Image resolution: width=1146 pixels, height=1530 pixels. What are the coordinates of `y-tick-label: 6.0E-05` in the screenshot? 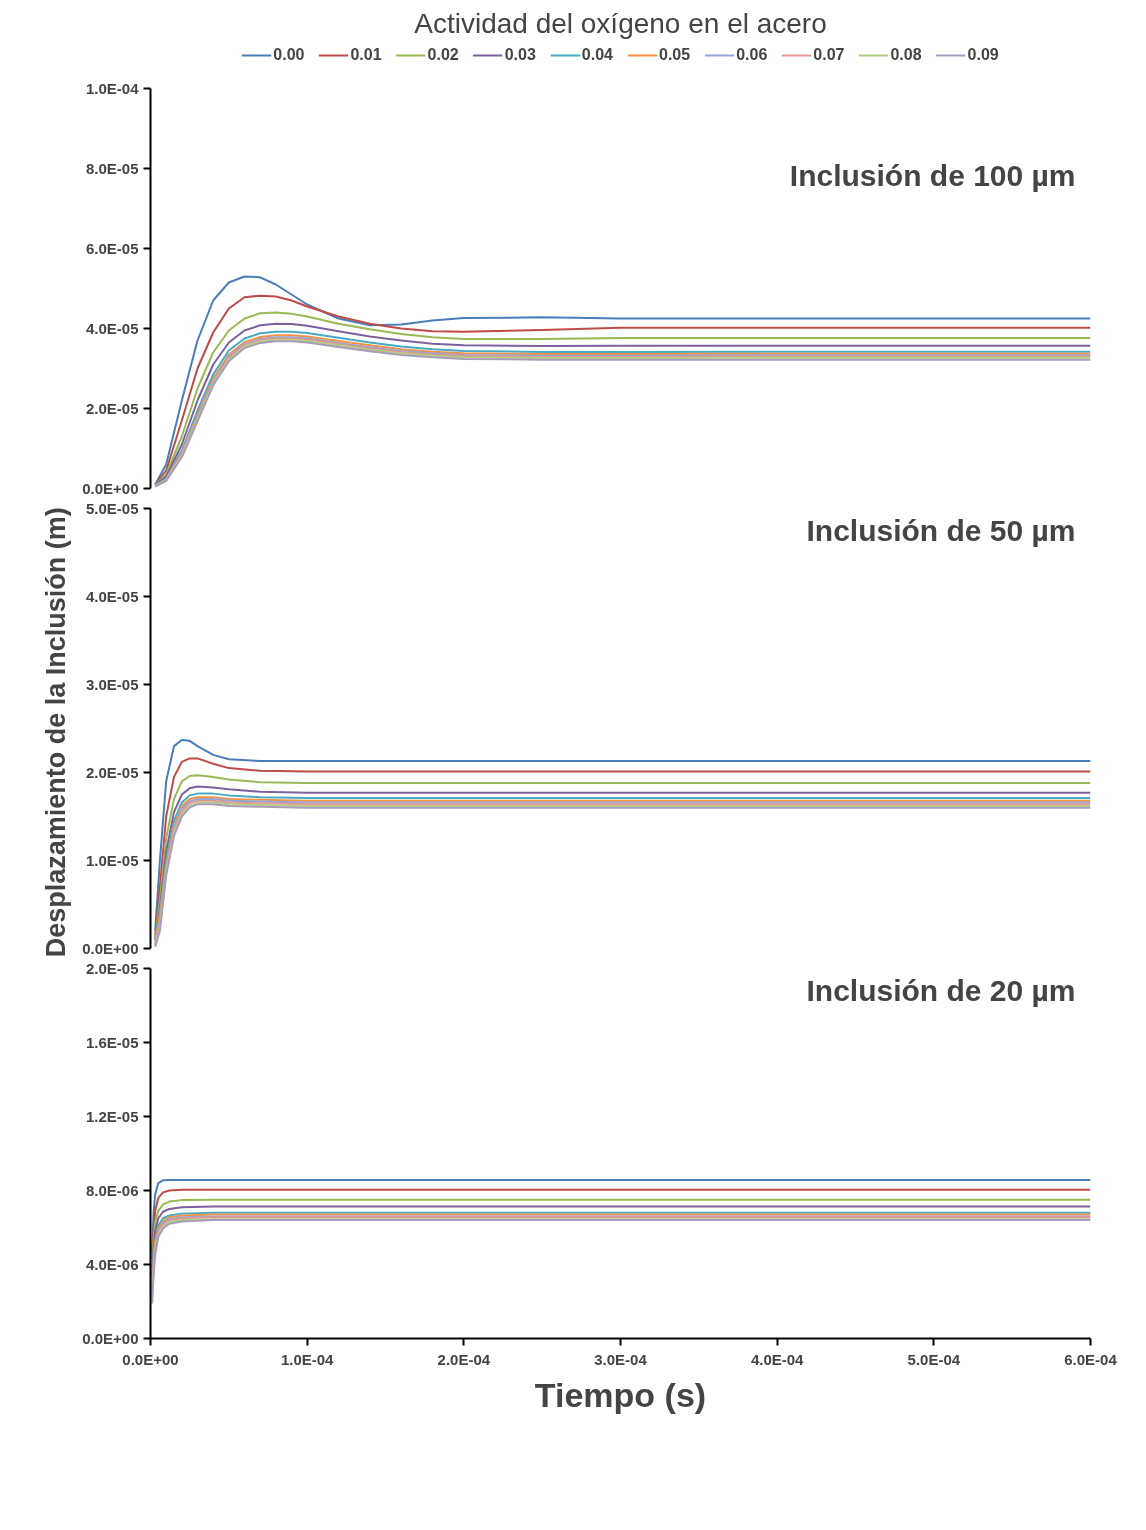 It's located at (112, 248).